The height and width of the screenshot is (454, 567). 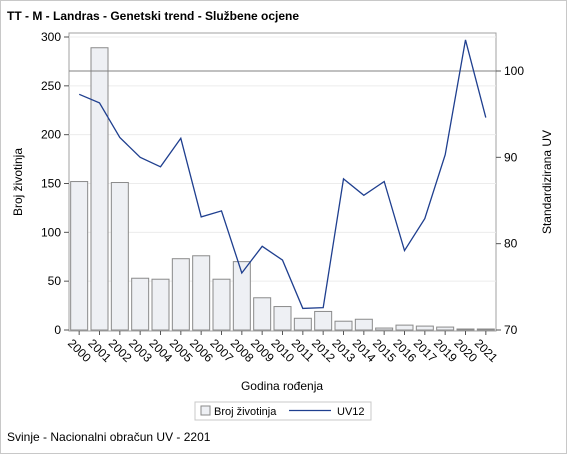 I want to click on legend-label-line: UV12, so click(x=351, y=412).